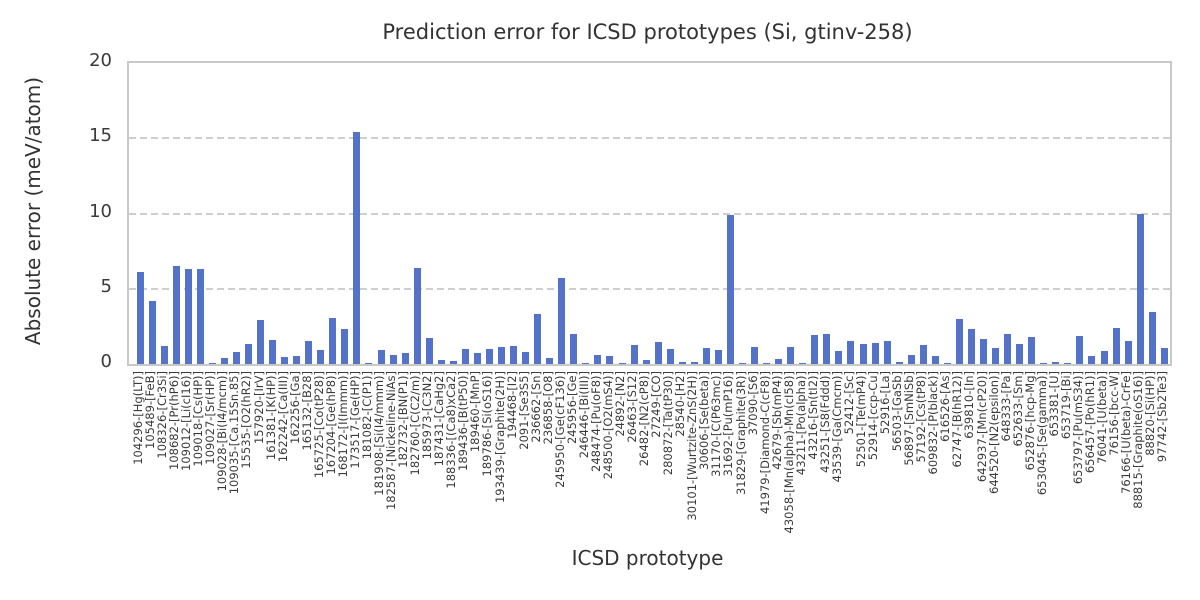 The height and width of the screenshot is (600, 1200). I want to click on x-tick-label: 97742-[Sb2Te3], so click(1162, 417).